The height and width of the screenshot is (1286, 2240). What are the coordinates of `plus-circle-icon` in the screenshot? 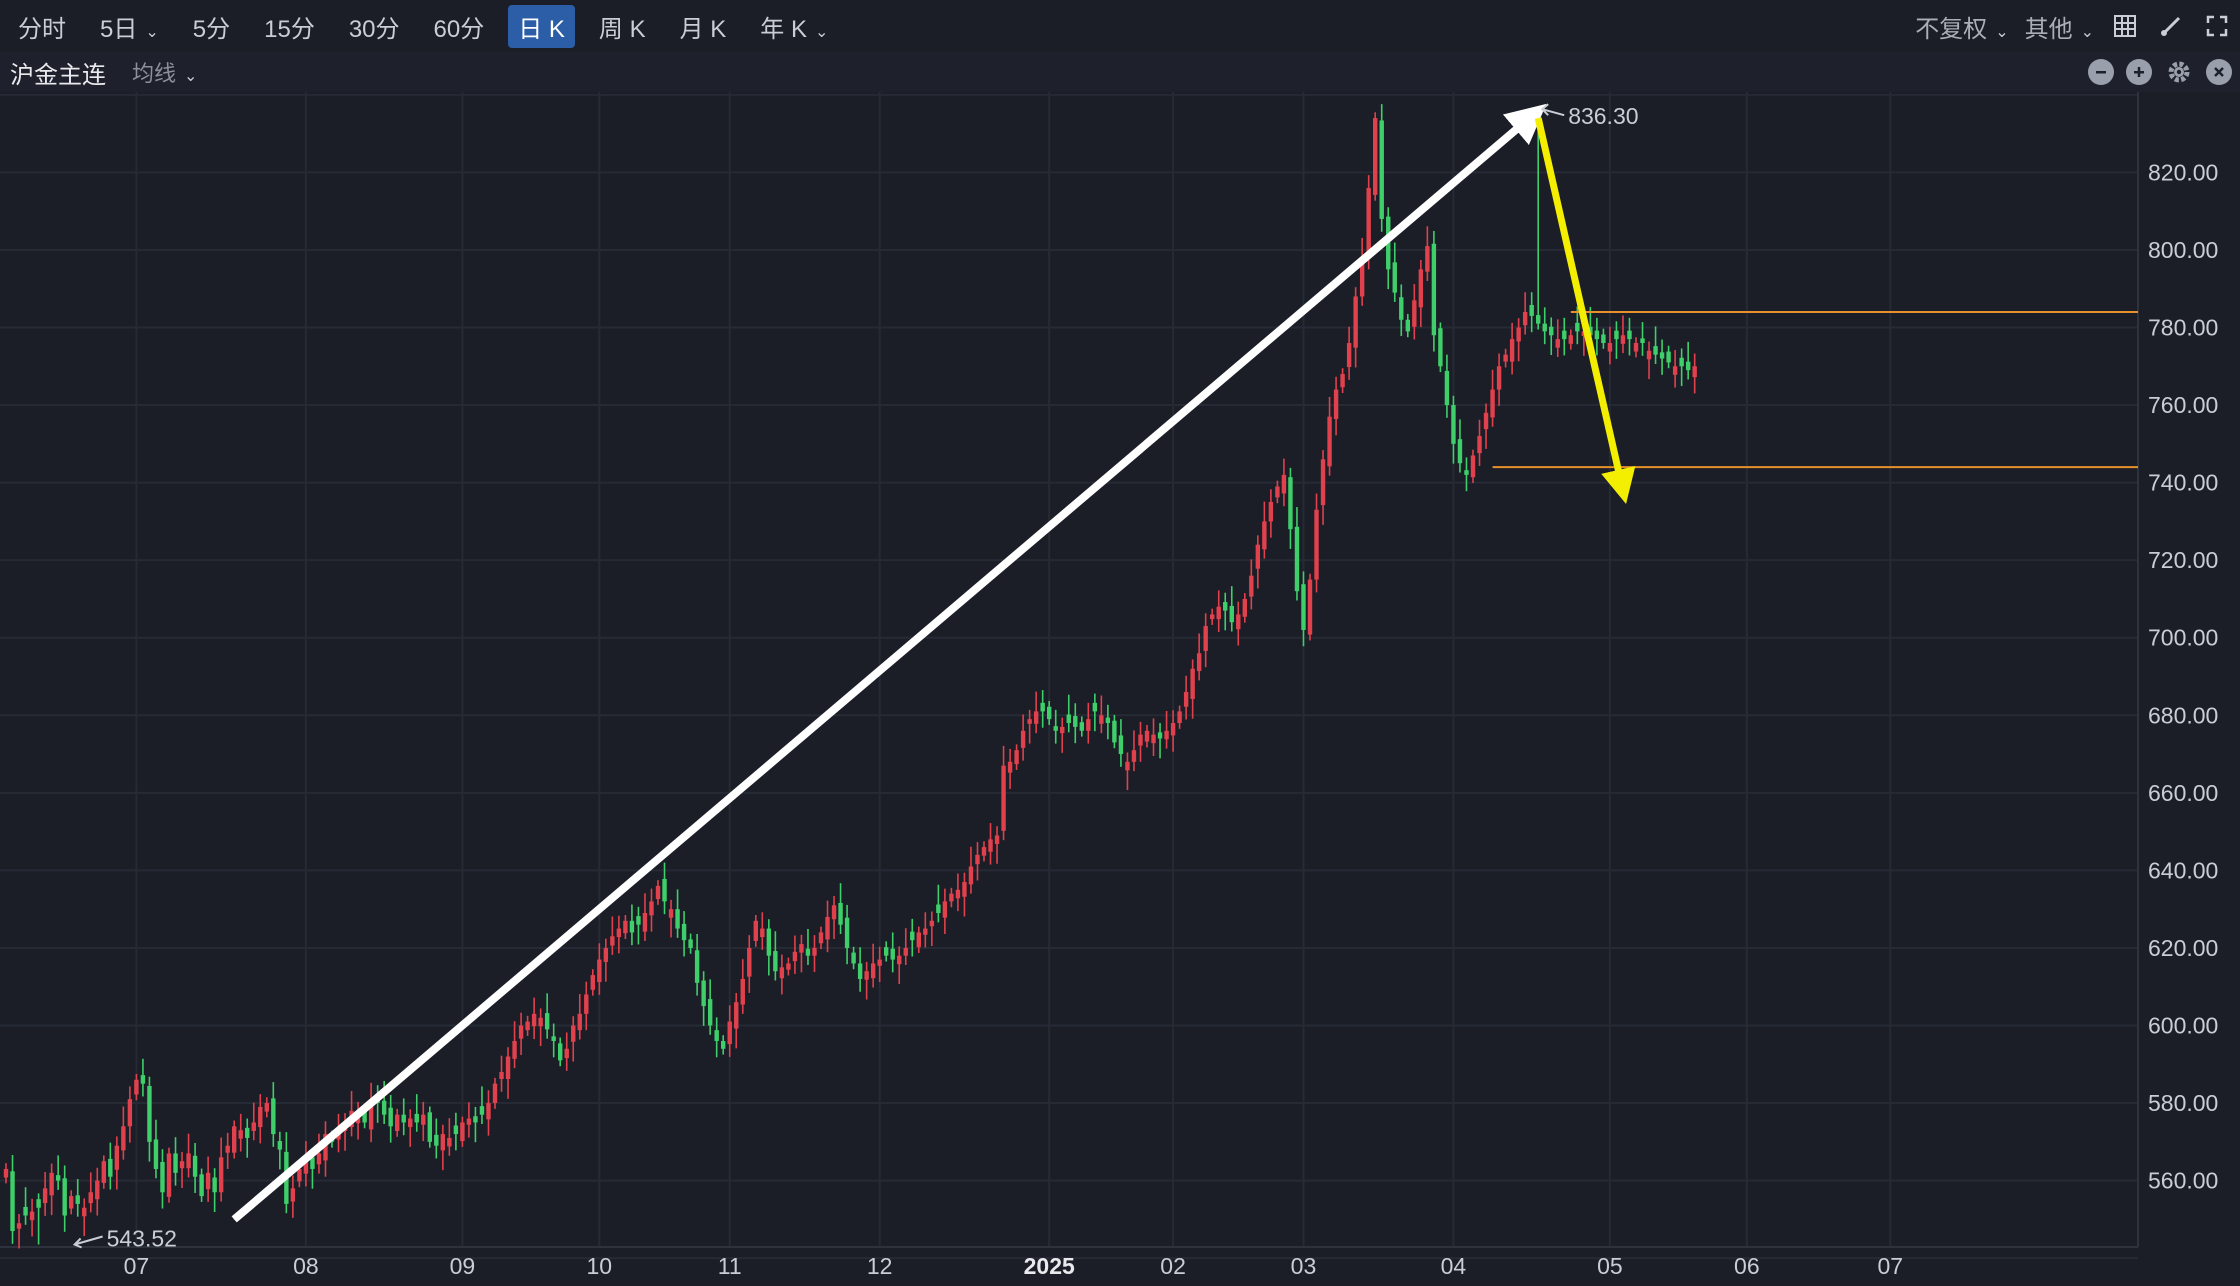 It's located at (2139, 72).